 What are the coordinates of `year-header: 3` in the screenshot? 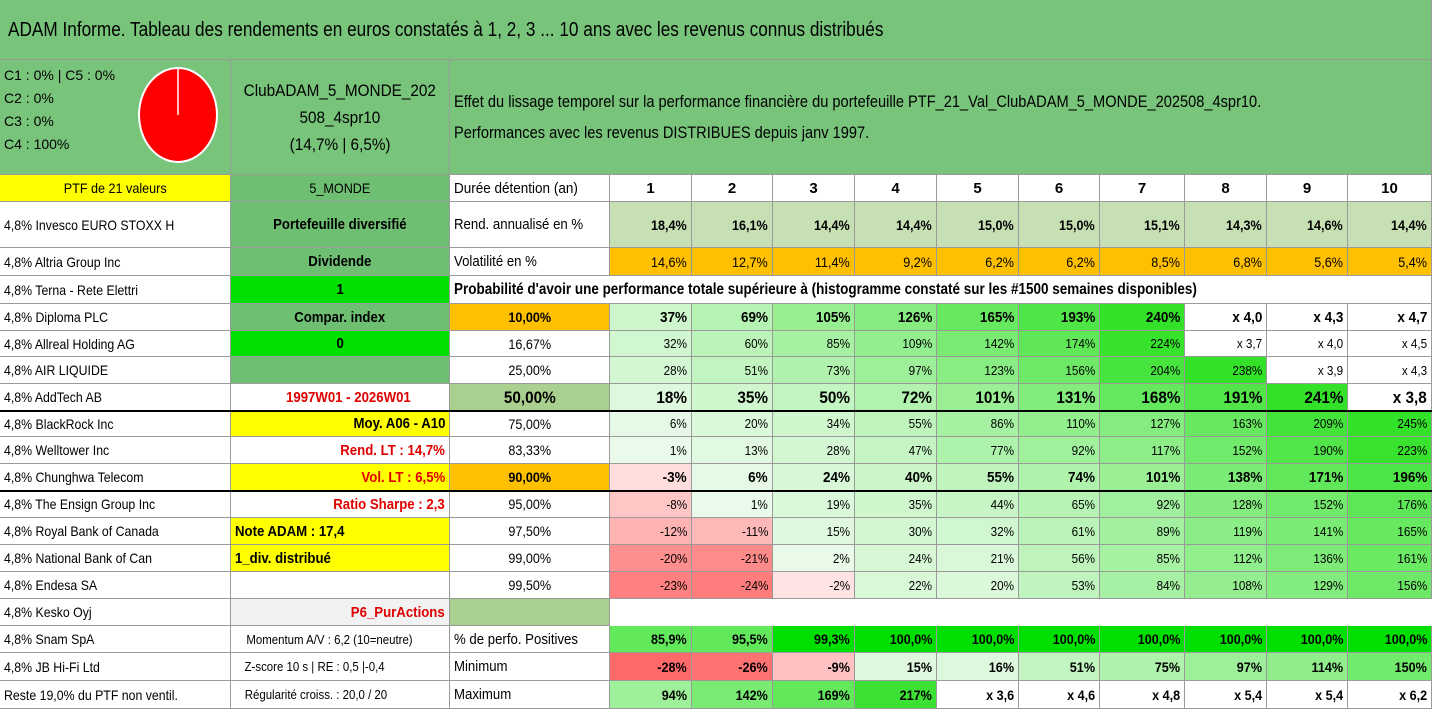 It's located at (814, 188).